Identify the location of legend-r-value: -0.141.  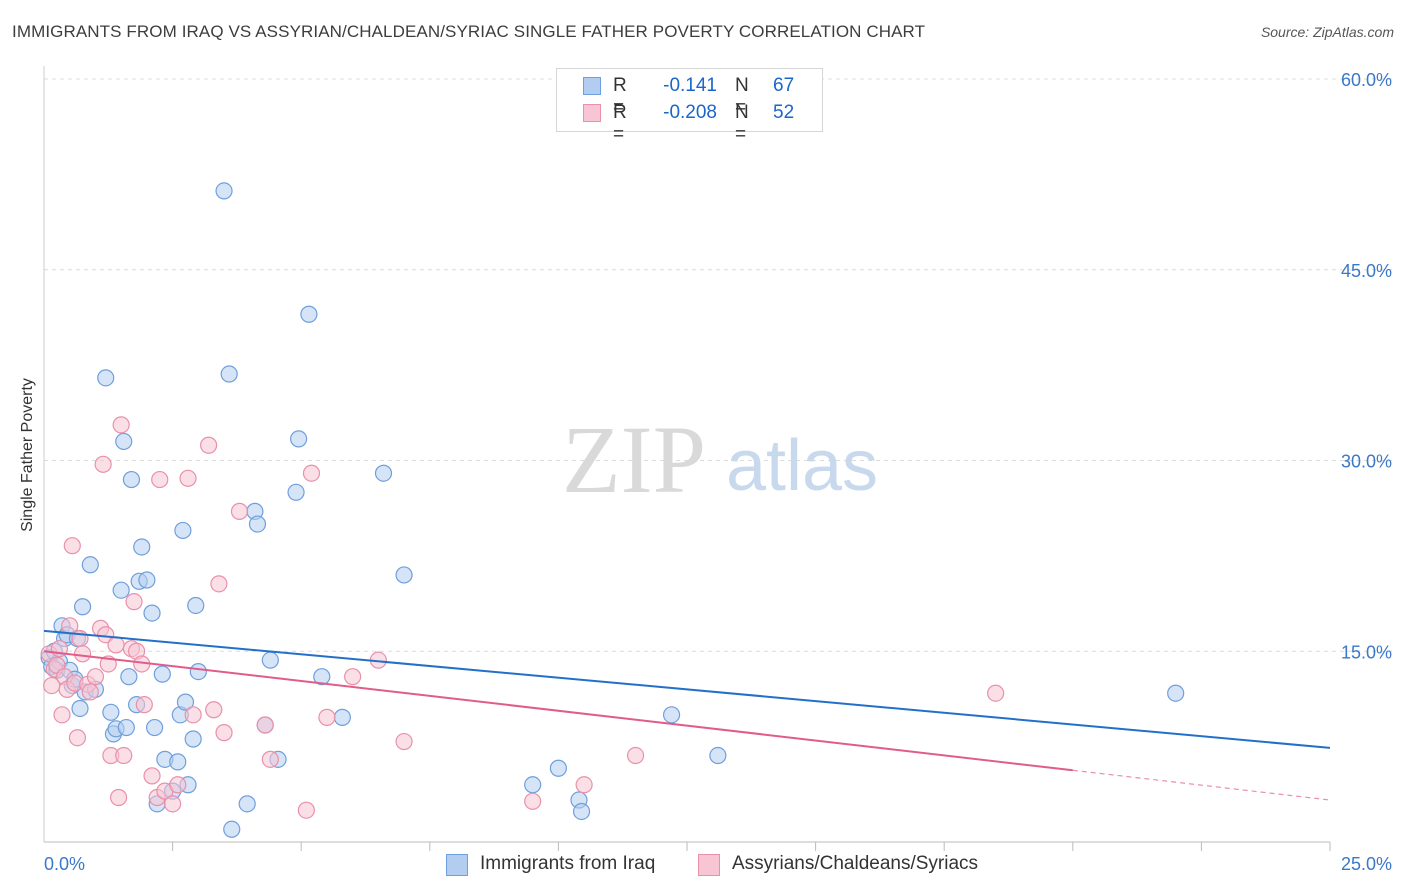
(690, 85).